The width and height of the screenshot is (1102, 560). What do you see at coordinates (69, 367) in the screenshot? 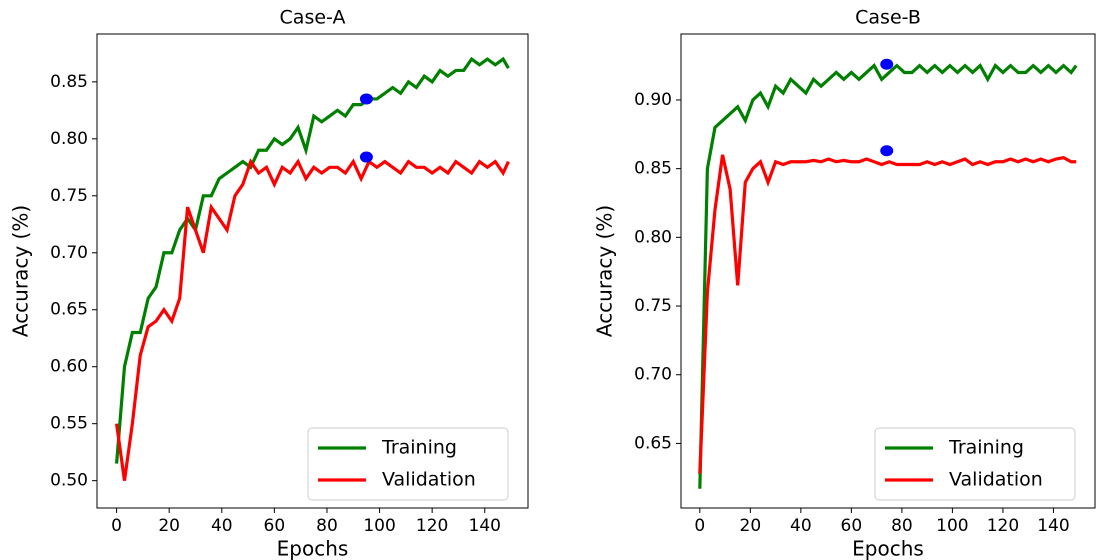
I see `y-tick-label: 0.60` at bounding box center [69, 367].